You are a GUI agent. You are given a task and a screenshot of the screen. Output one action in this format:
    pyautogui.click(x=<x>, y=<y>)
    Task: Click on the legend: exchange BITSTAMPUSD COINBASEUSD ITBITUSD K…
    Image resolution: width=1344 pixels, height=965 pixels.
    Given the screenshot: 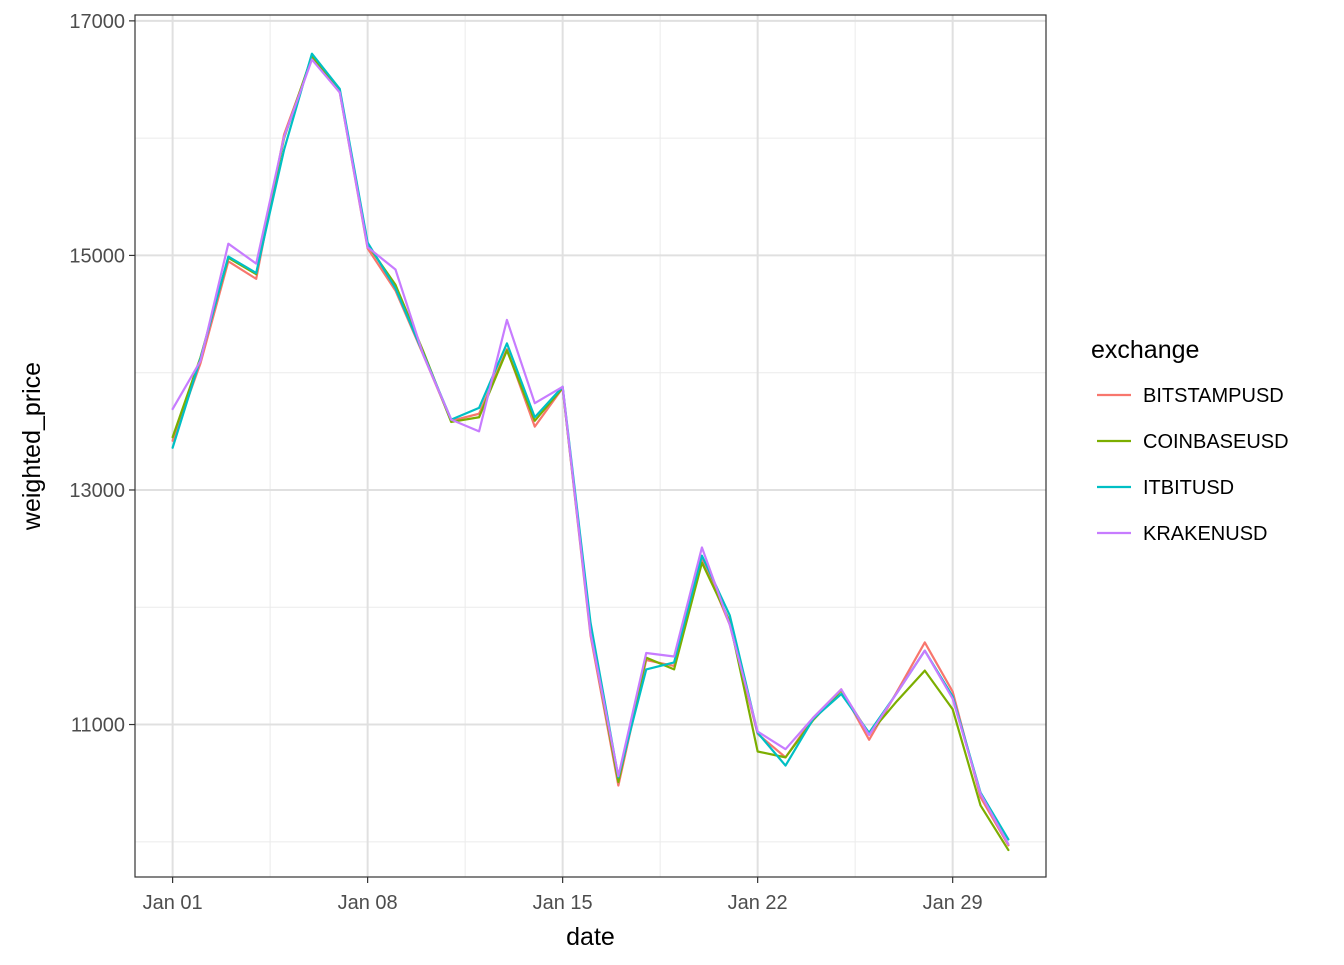 What is the action you would take?
    pyautogui.click(x=1190, y=440)
    